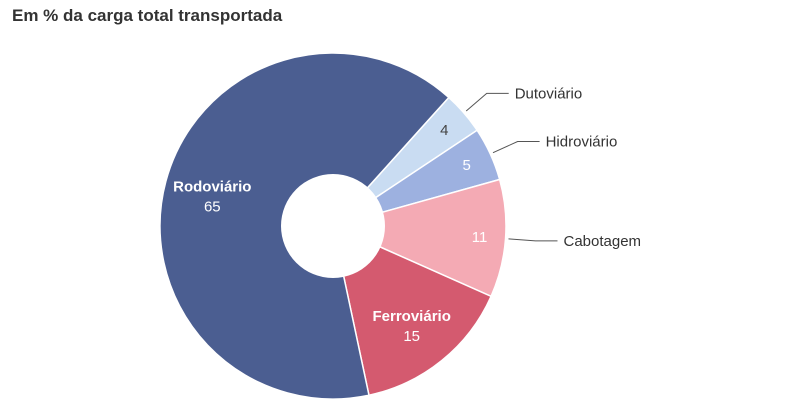 This screenshot has height=411, width=795. What do you see at coordinates (582, 142) in the screenshot?
I see `category-label-hidroviario: Hidroviário` at bounding box center [582, 142].